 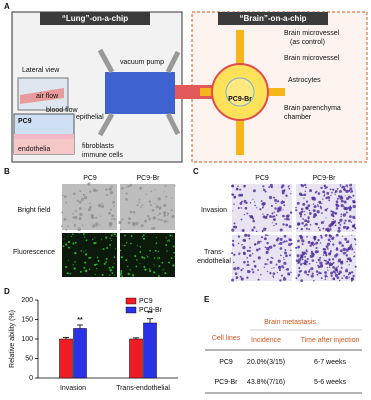 I want to click on diagram-label: air flow, so click(x=47, y=96).